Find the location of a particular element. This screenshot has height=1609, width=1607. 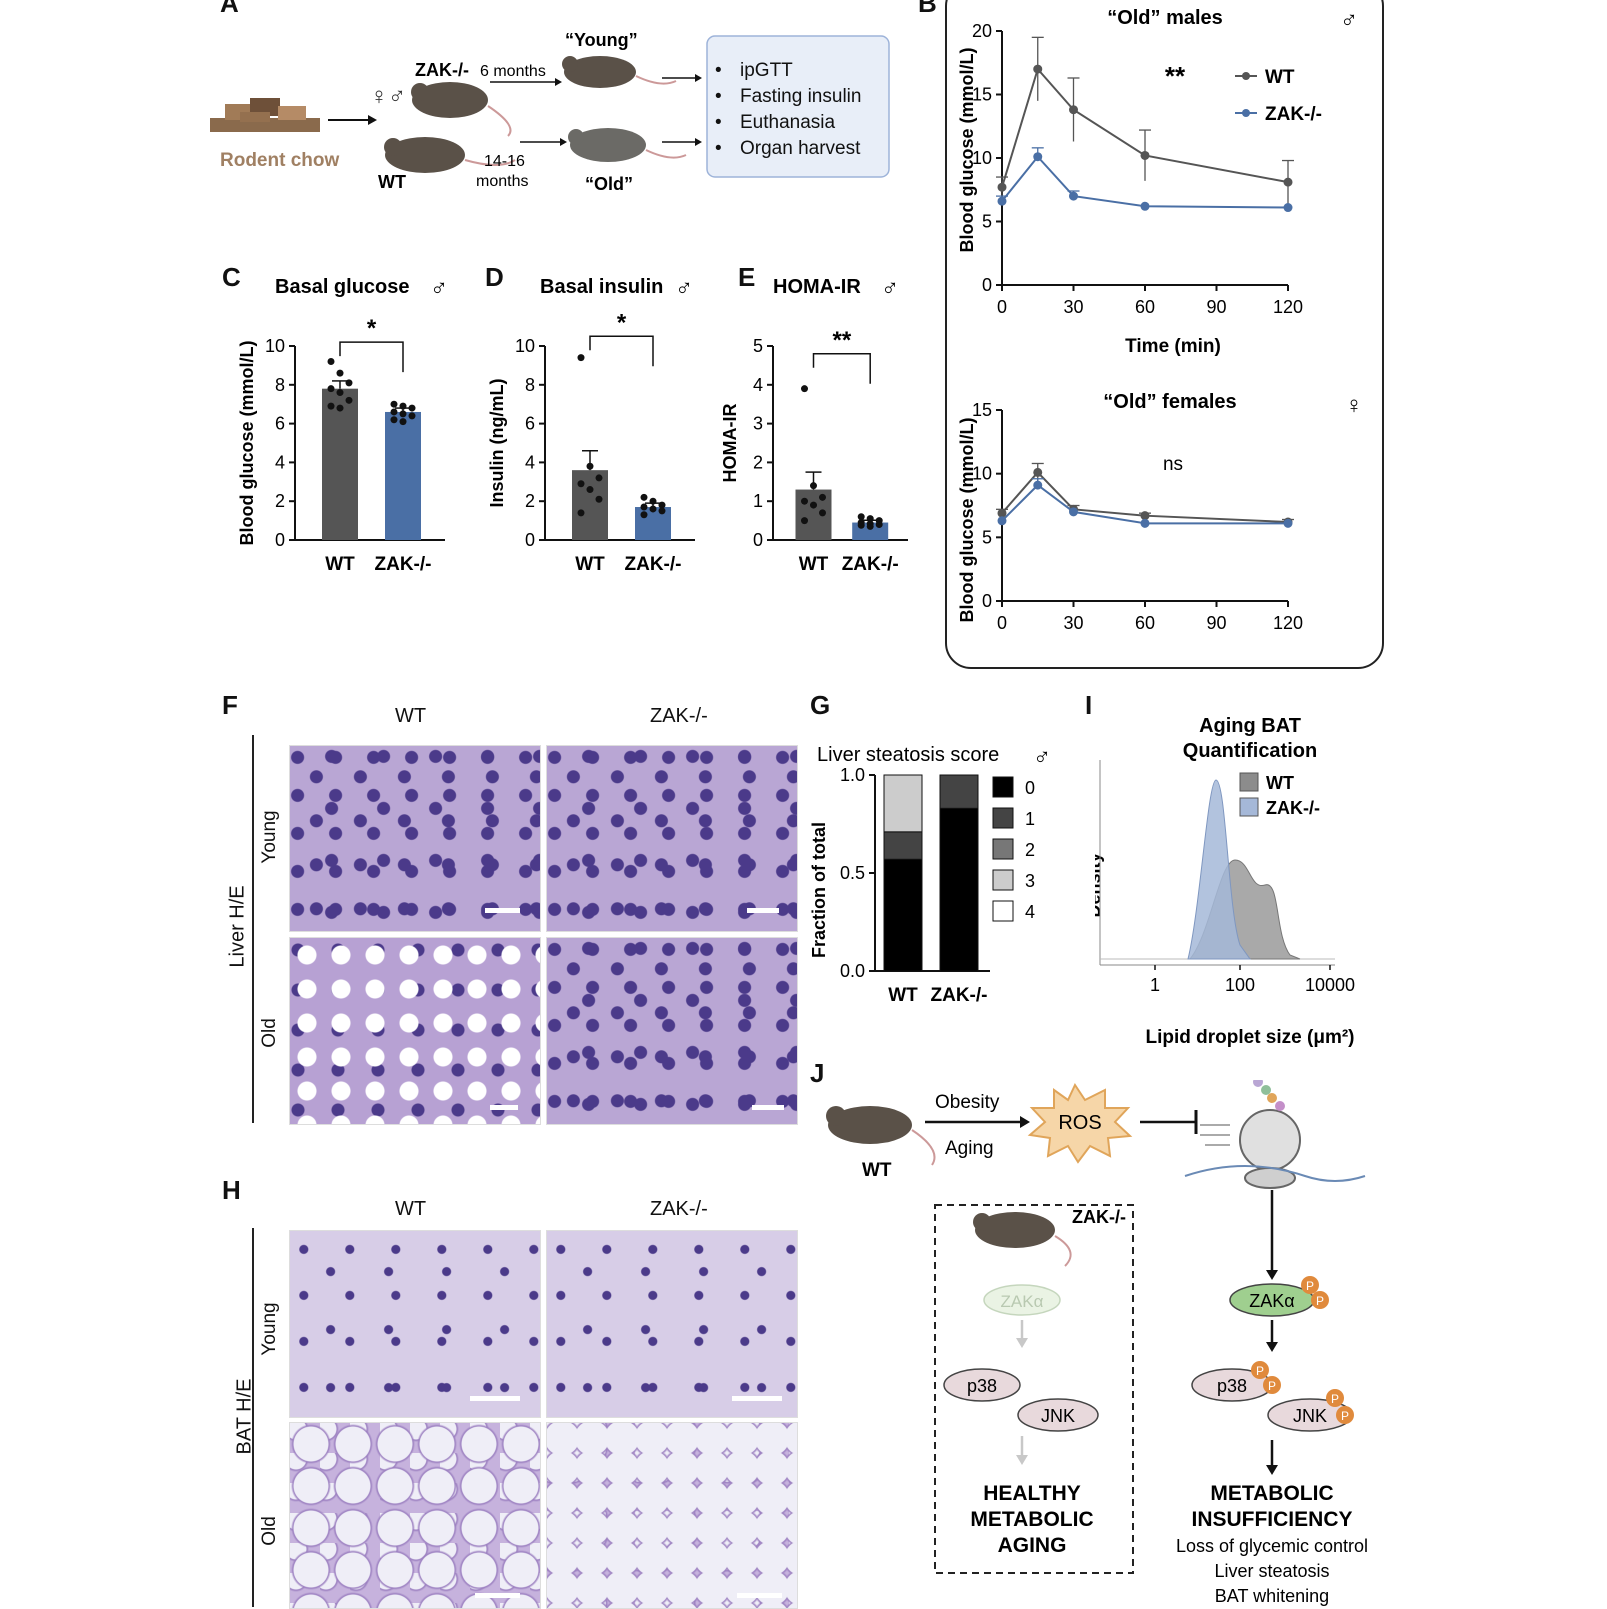

y-tick-label: 10 is located at coordinates (982, 474).